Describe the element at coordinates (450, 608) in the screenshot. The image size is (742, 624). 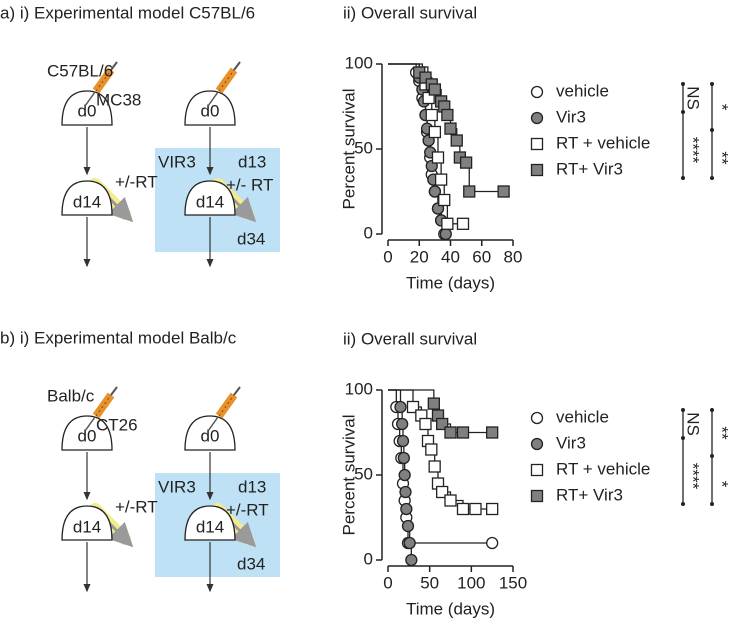
I see `x-axis-label: Time (days)` at that location.